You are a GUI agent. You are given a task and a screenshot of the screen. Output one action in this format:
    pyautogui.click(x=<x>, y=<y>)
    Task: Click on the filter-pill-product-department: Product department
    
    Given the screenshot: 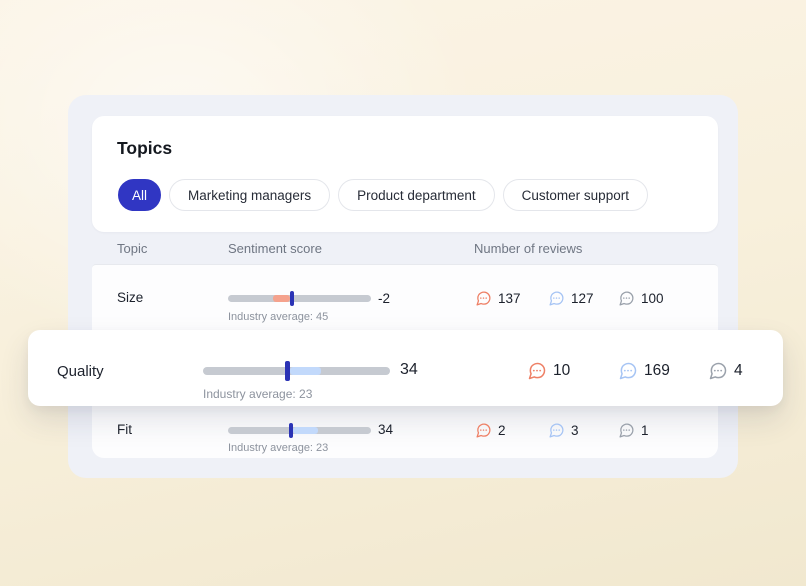 What is the action you would take?
    pyautogui.click(x=416, y=195)
    